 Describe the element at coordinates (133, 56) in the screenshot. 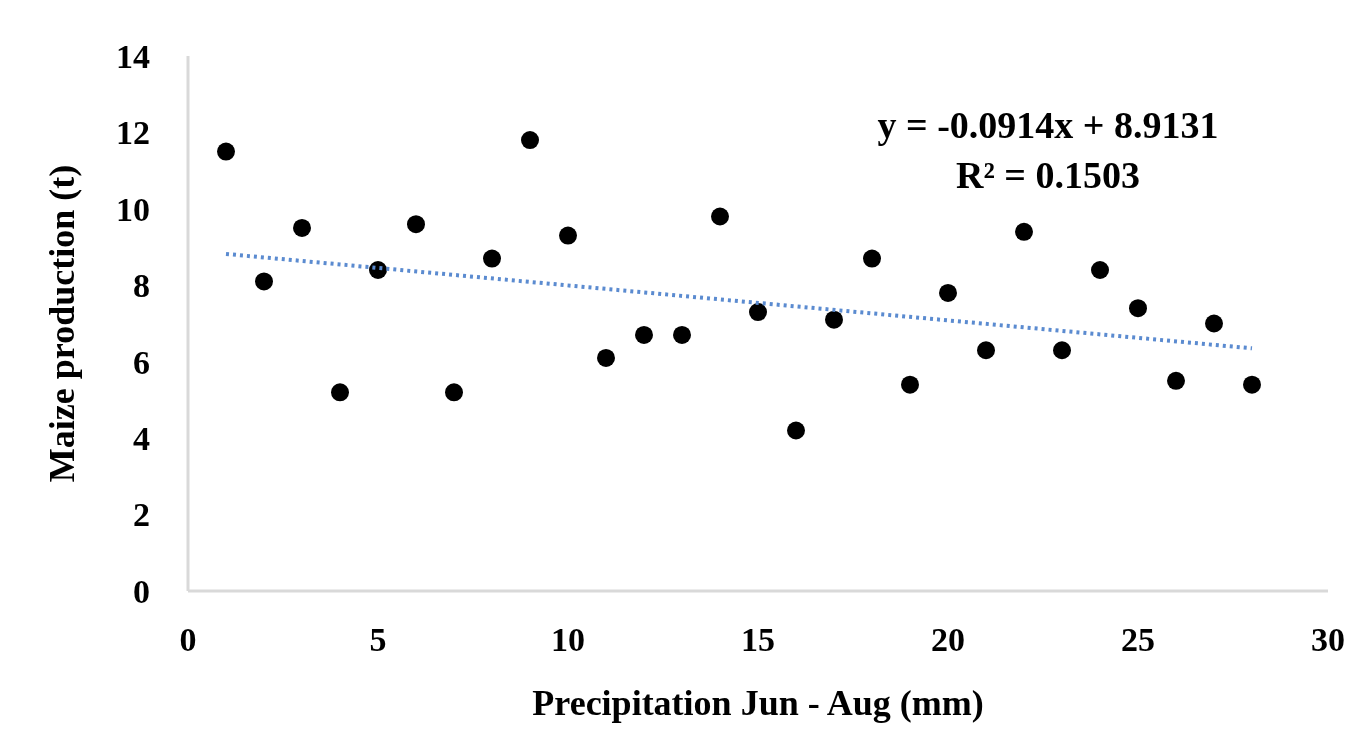

I see `y-tick-label: 14` at that location.